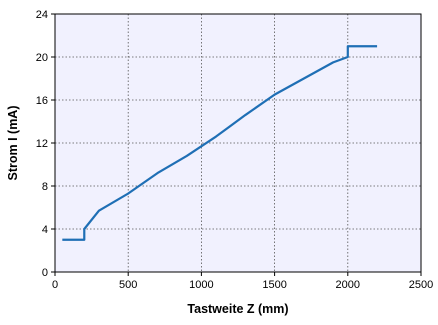 This screenshot has height=325, width=438. What do you see at coordinates (55, 285) in the screenshot?
I see `x-tick-label: 0` at bounding box center [55, 285].